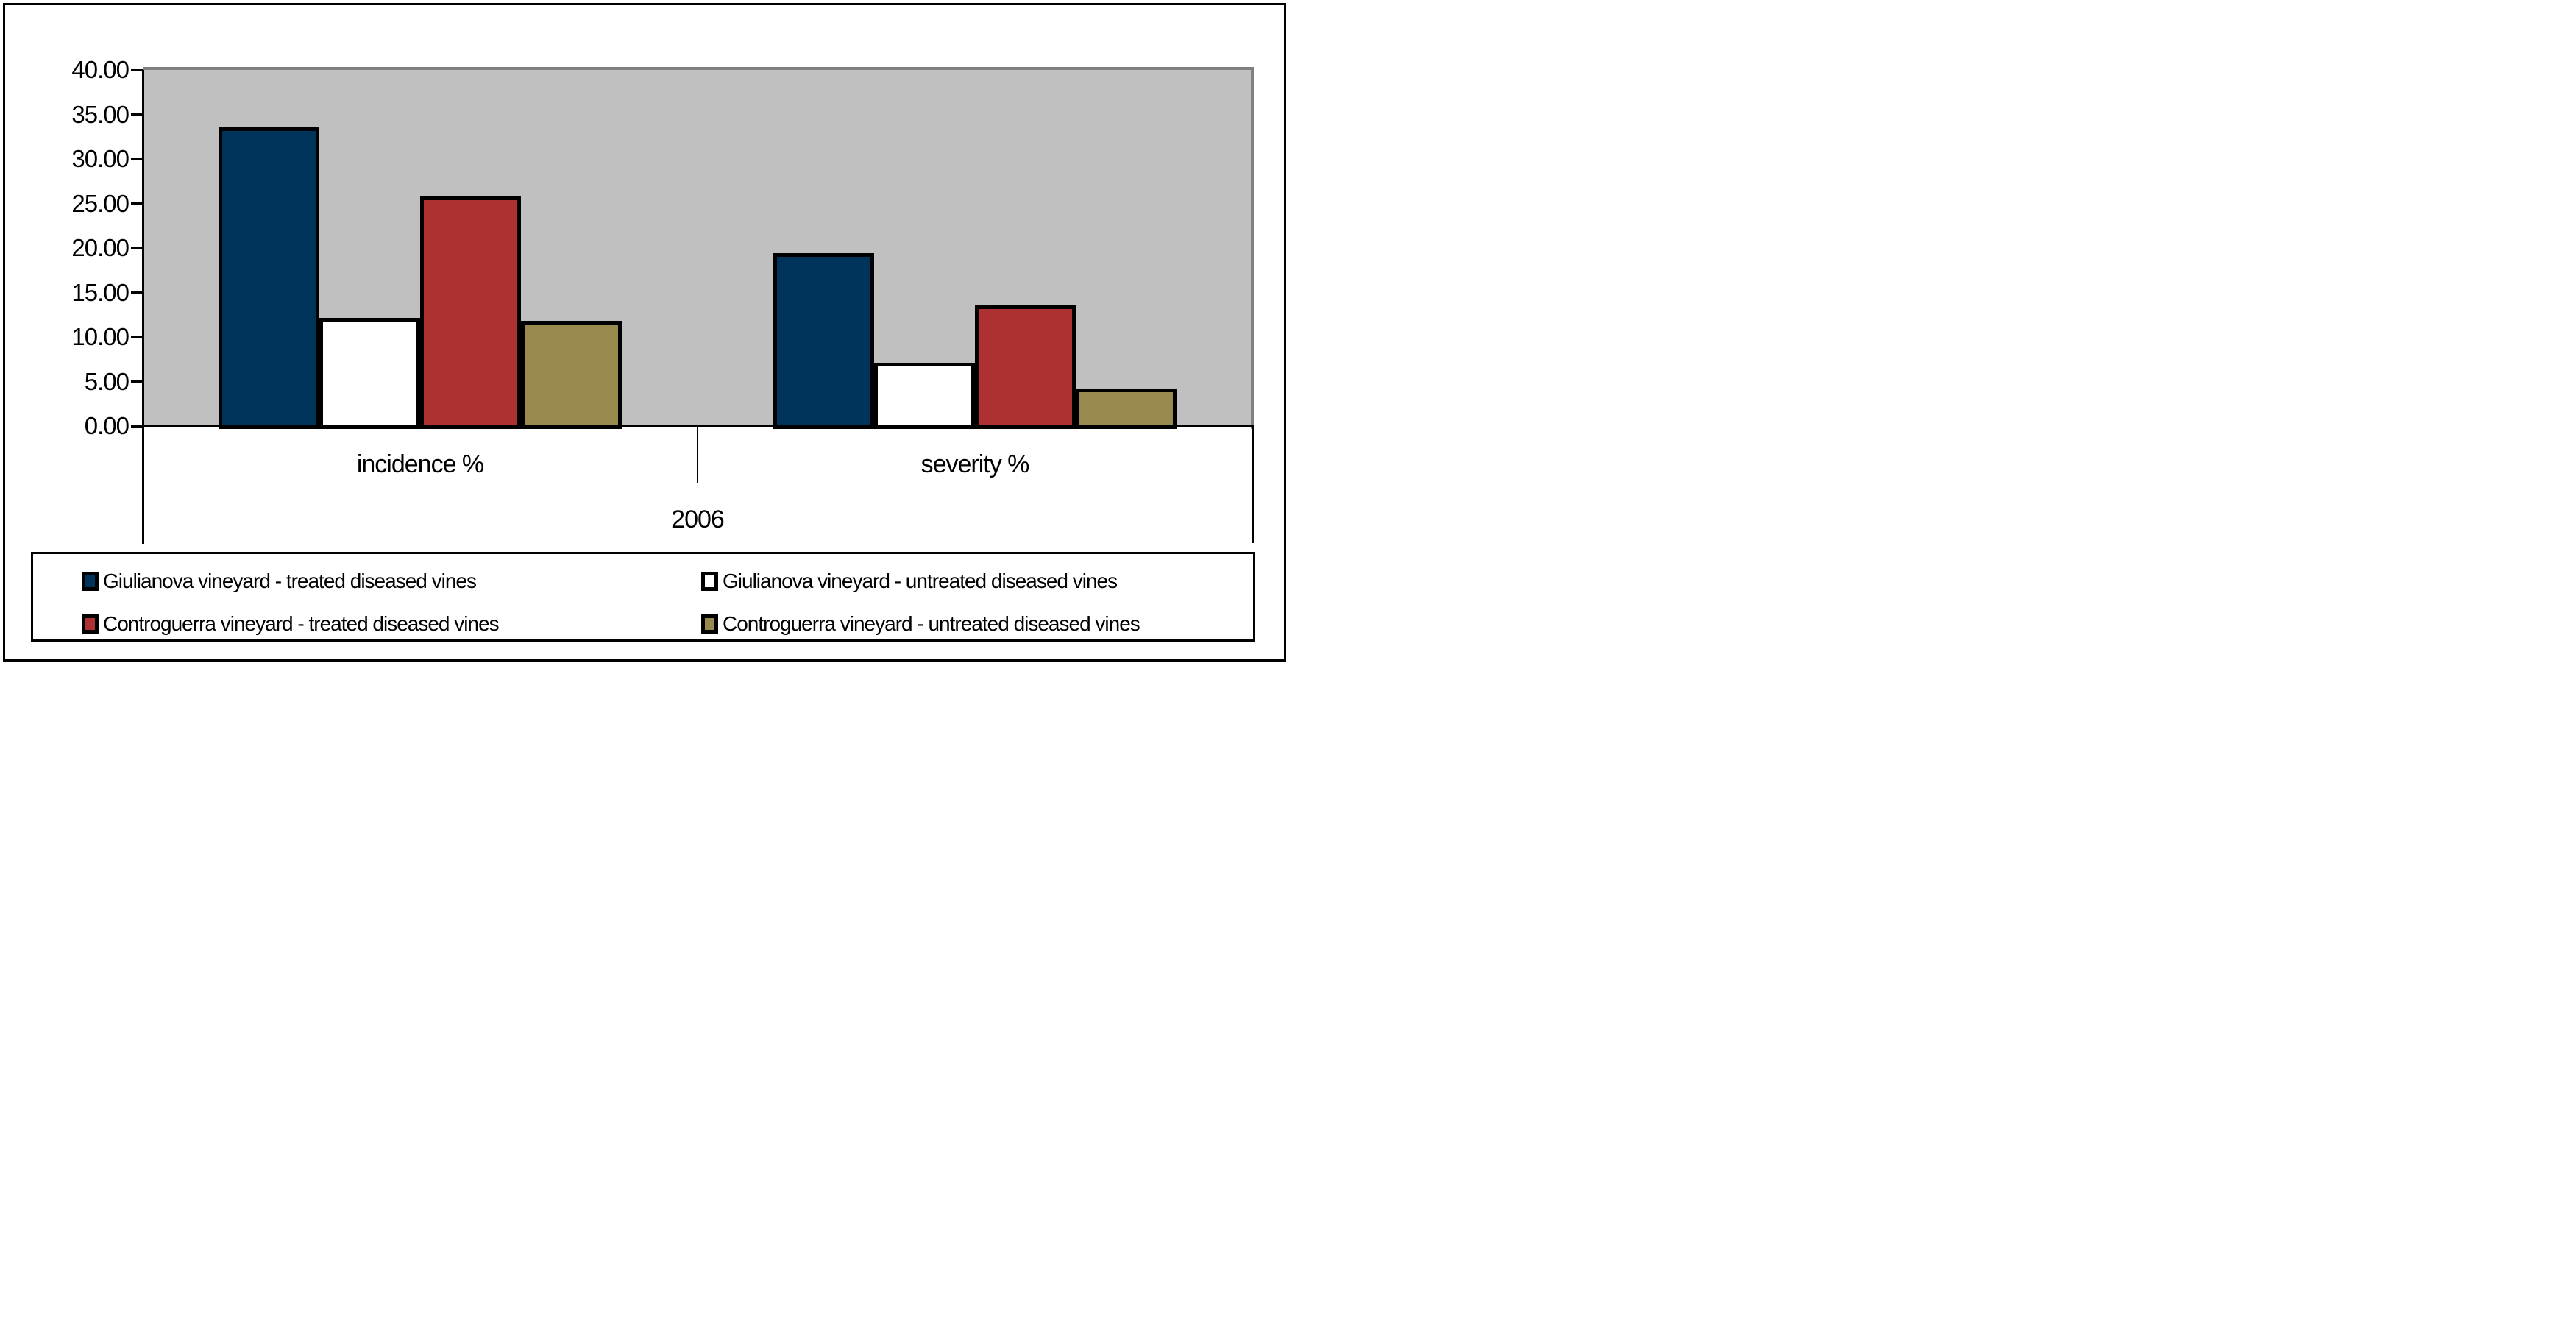  What do you see at coordinates (697, 454) in the screenshot?
I see `category-separator-middle` at bounding box center [697, 454].